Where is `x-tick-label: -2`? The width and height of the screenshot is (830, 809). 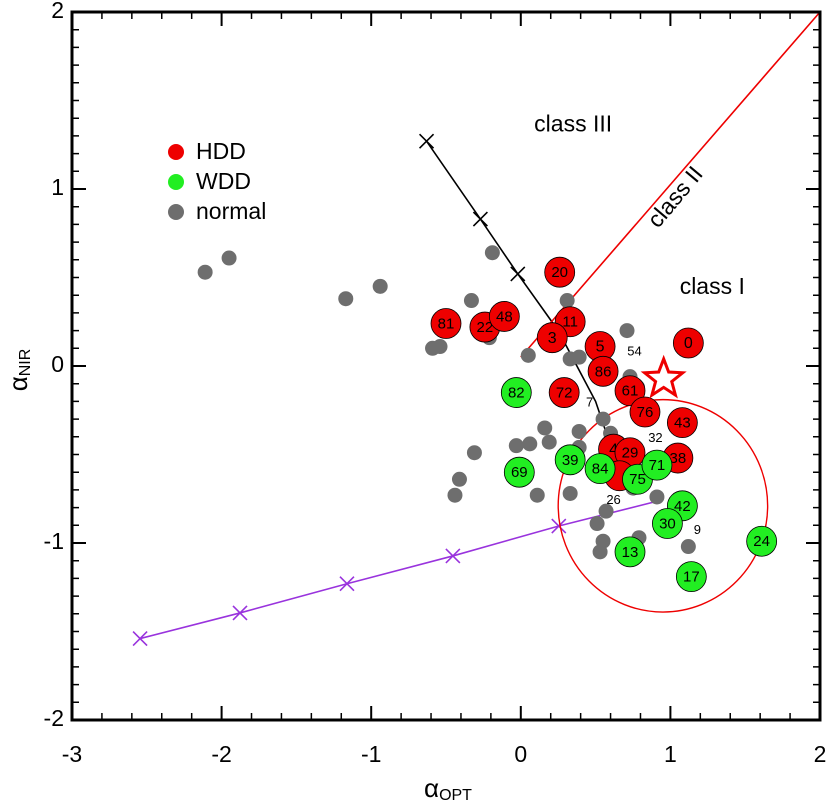 x-tick-label: -2 is located at coordinates (221, 754).